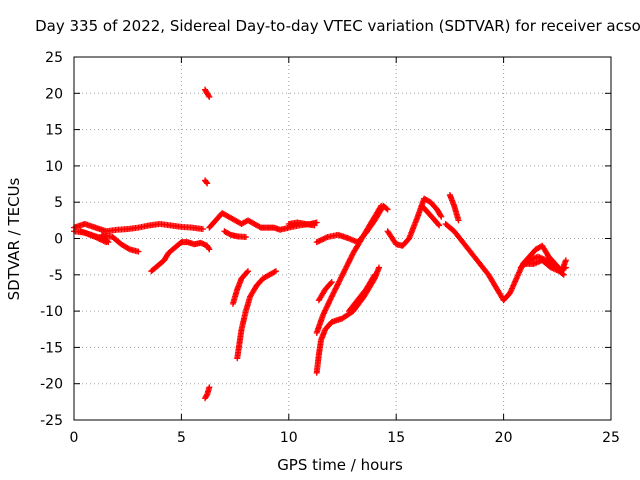  I want to click on y-tick-label: -15, so click(51, 348).